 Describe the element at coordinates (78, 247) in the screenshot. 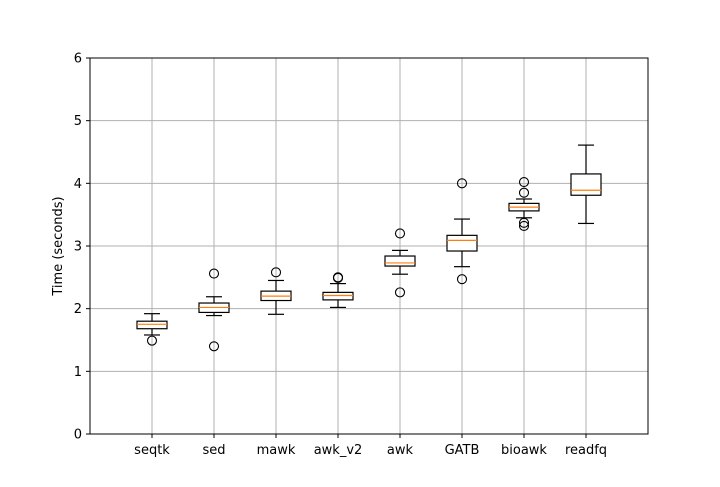

I see `y-tick-label: 3` at that location.